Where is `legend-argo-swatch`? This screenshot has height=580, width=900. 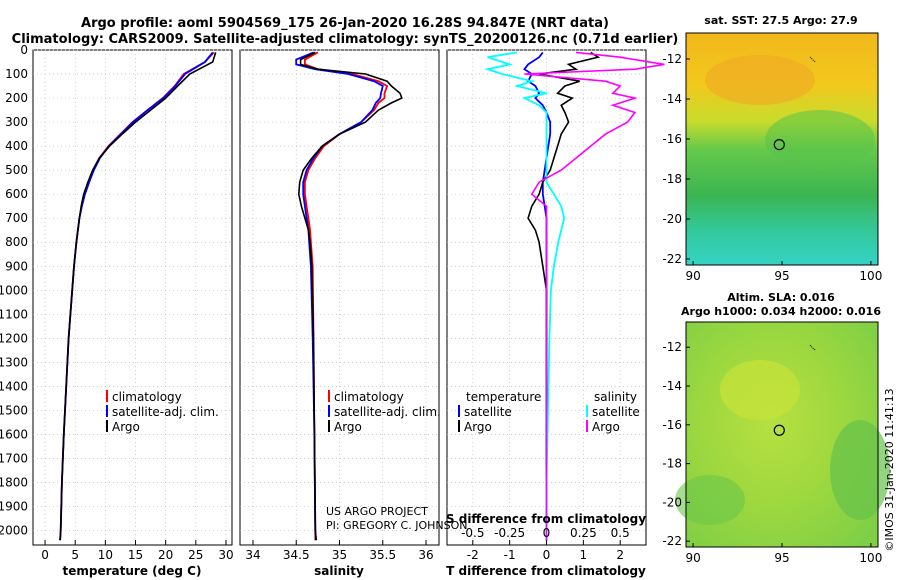
legend-argo-swatch is located at coordinates (329, 426).